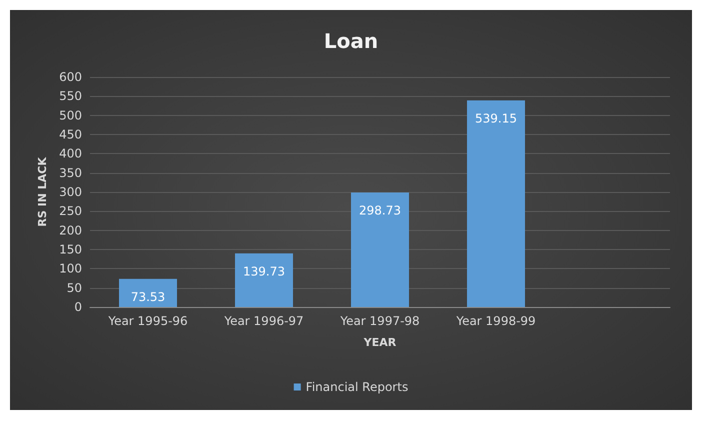  What do you see at coordinates (380, 210) in the screenshot?
I see `data-label: 298.73` at bounding box center [380, 210].